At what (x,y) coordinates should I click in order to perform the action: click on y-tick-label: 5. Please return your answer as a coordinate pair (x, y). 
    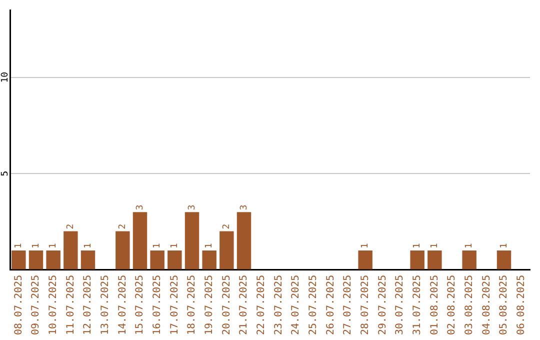
    Looking at the image, I should click on (5, 173).